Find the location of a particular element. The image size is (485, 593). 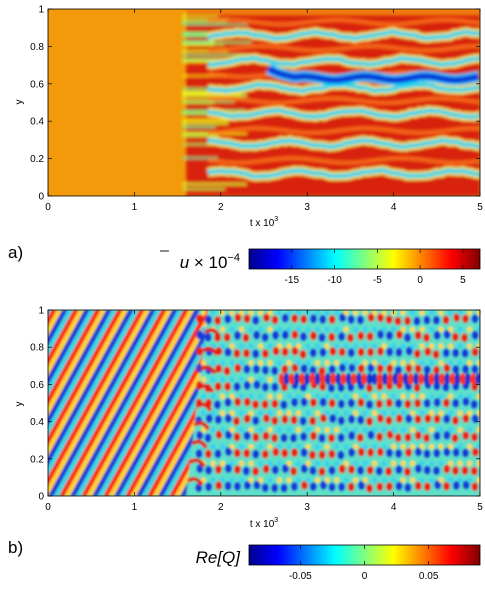

colorbar-a is located at coordinates (364, 259).